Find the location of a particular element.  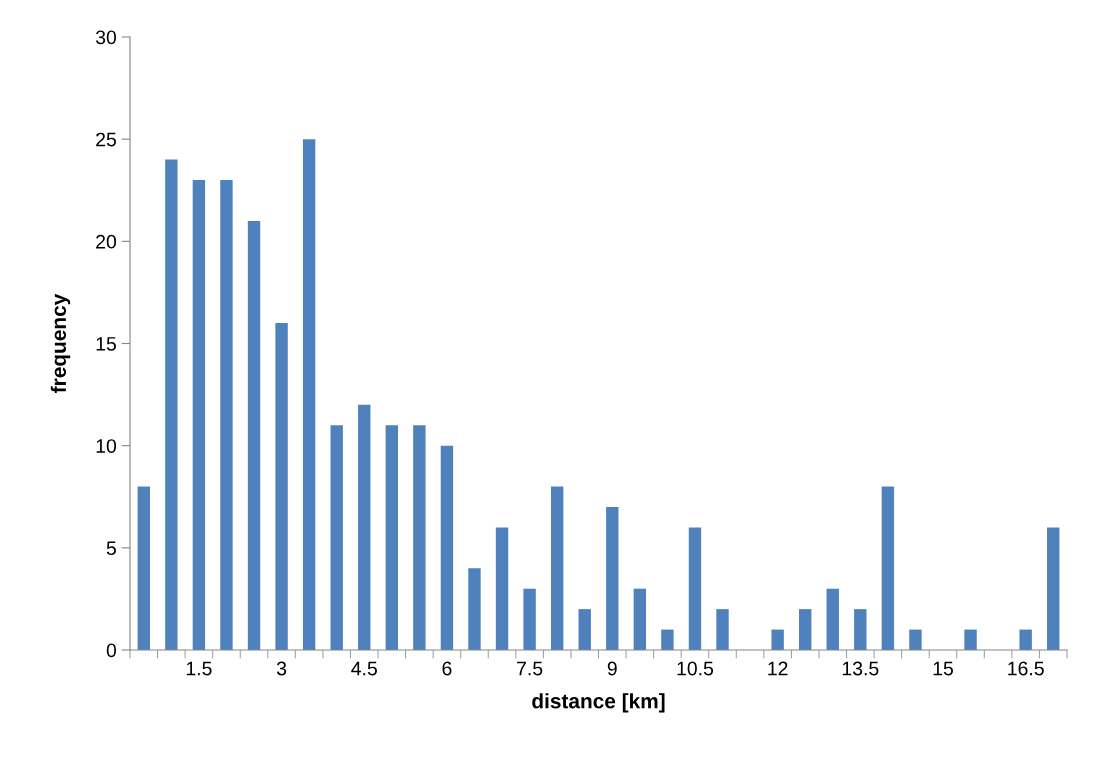

x-tick-label: 12 is located at coordinates (778, 668).